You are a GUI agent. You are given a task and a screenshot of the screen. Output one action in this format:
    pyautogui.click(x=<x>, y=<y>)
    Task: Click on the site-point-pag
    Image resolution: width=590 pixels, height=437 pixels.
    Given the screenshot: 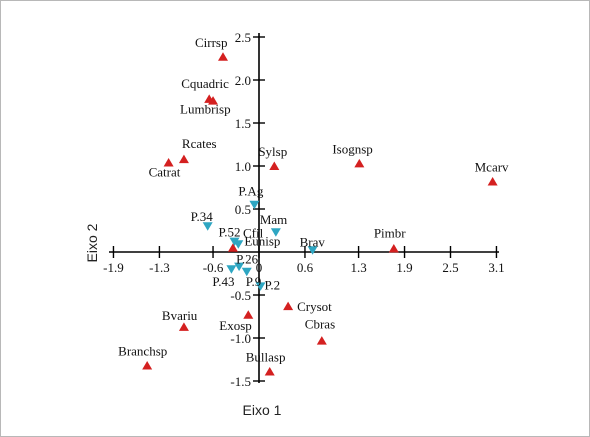 What is the action you would take?
    pyautogui.click(x=254, y=205)
    